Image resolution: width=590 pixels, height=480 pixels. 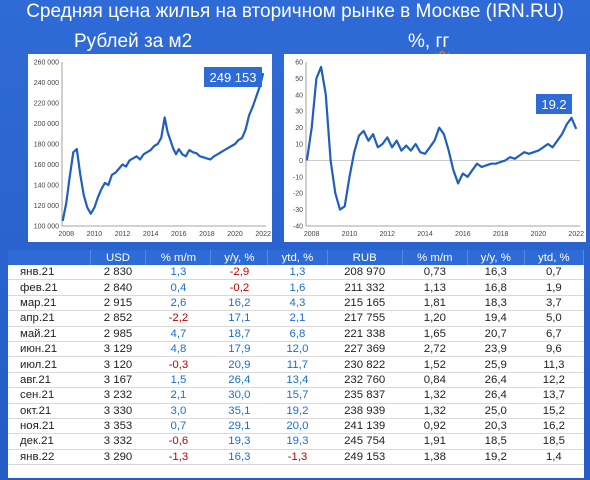 I want to click on value-cell: 18,3, so click(x=496, y=303).